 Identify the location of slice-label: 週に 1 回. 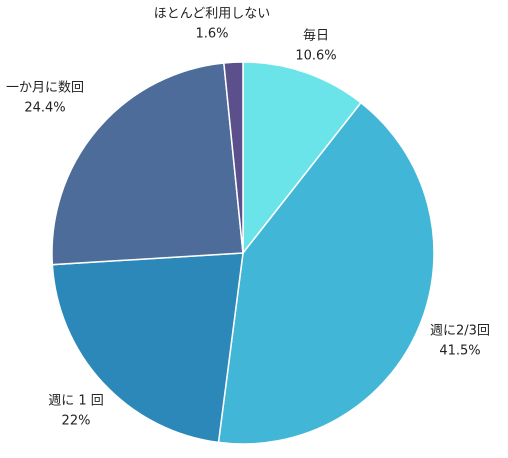
(76, 401).